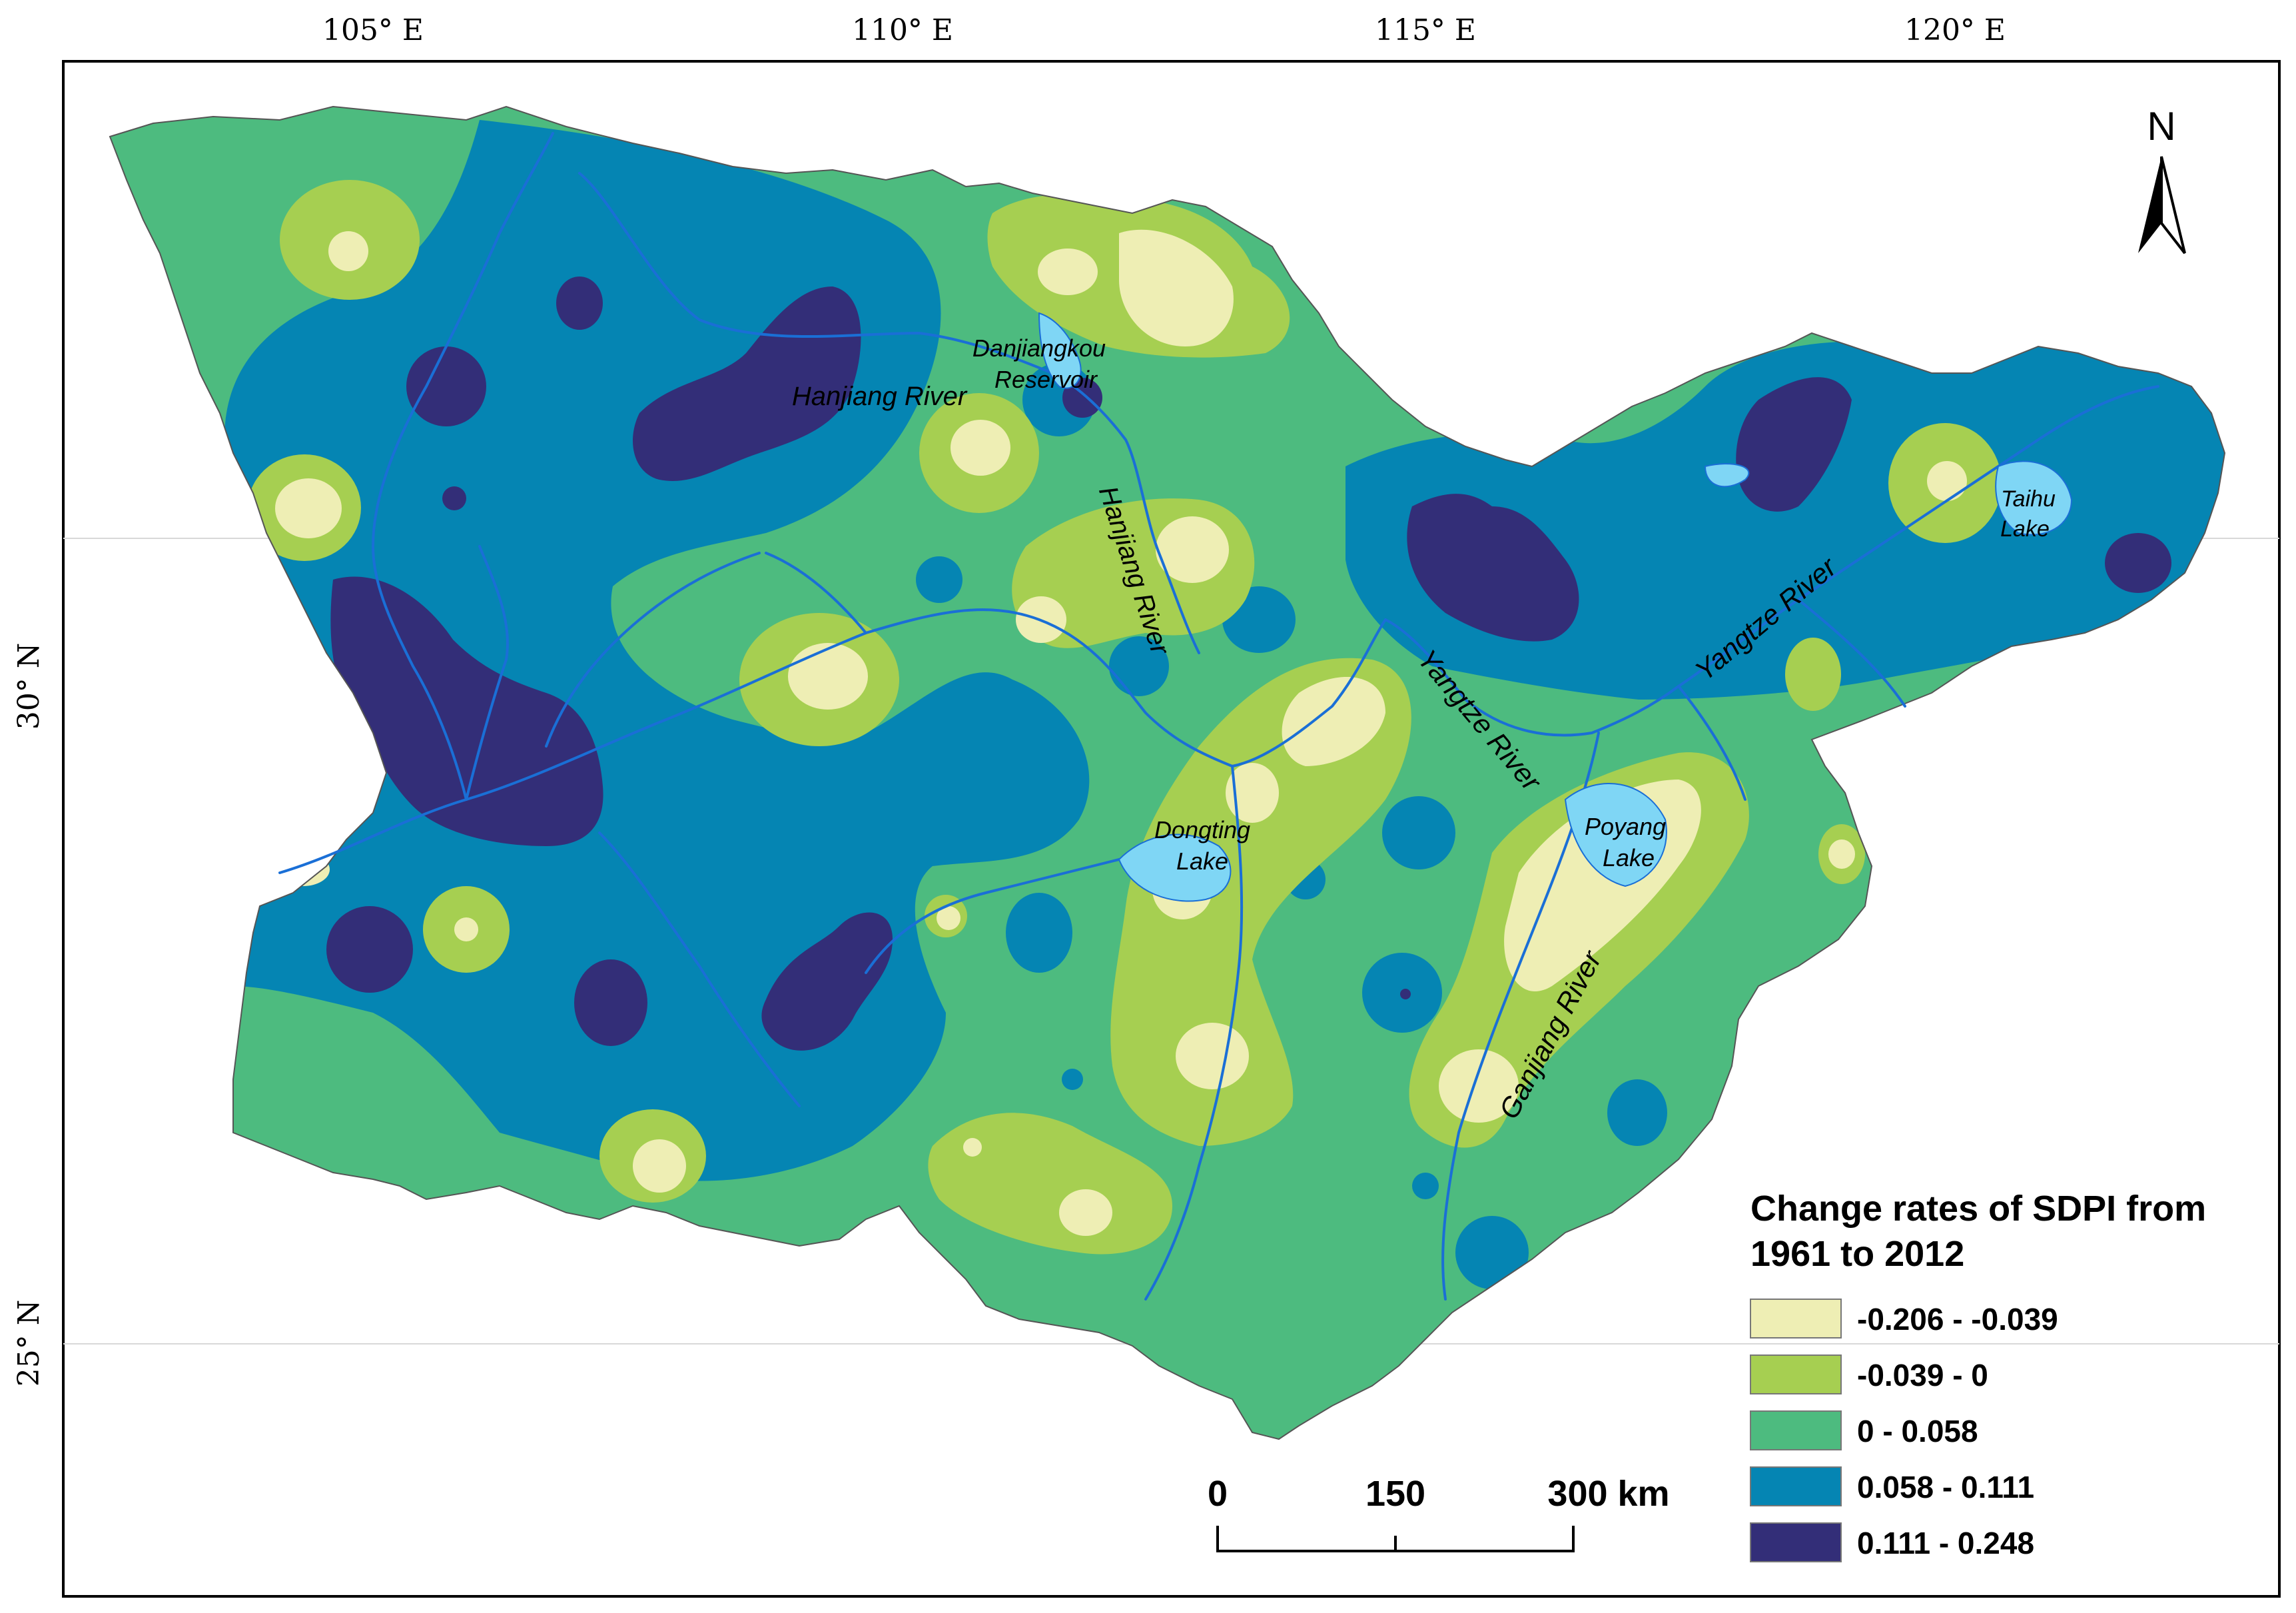 This screenshot has width=2296, height=1613. What do you see at coordinates (1202, 861) in the screenshot?
I see `dongting-label-line2: Lake` at bounding box center [1202, 861].